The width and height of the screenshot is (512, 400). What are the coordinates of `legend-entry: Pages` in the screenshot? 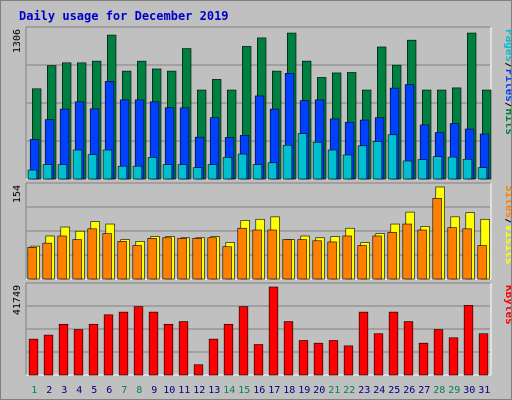 It's located at (507, 45).